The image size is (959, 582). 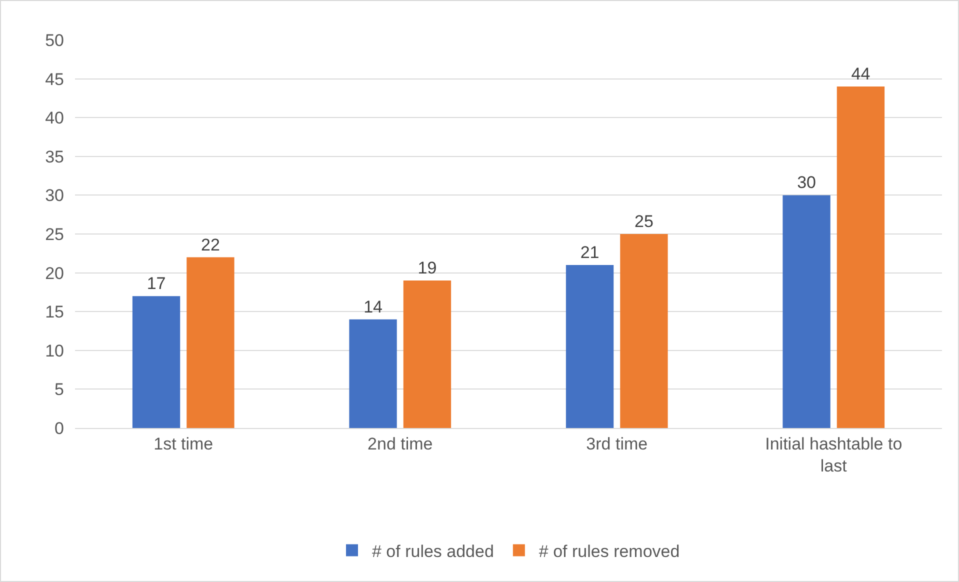 I want to click on x-tick-label: 2nd time, so click(x=400, y=444).